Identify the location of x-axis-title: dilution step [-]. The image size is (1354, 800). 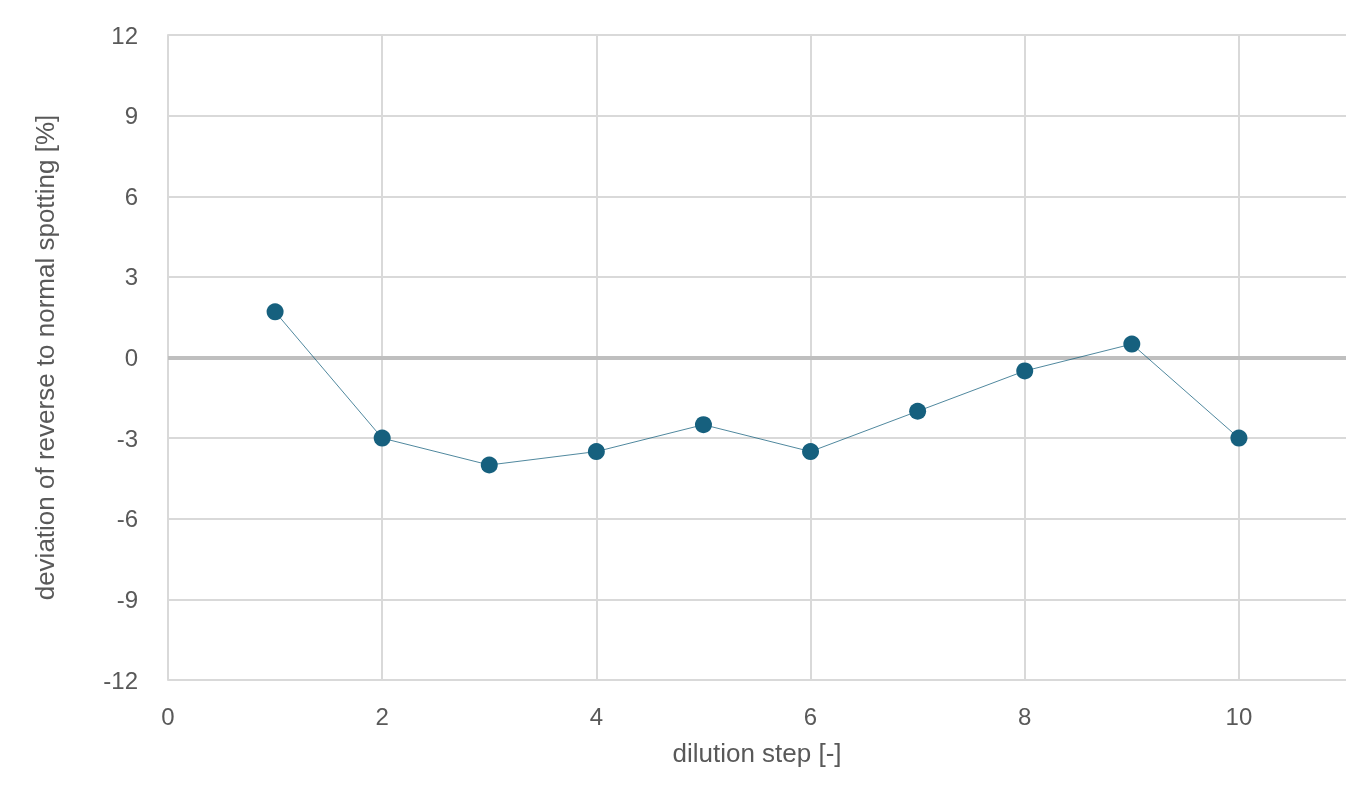
(757, 753).